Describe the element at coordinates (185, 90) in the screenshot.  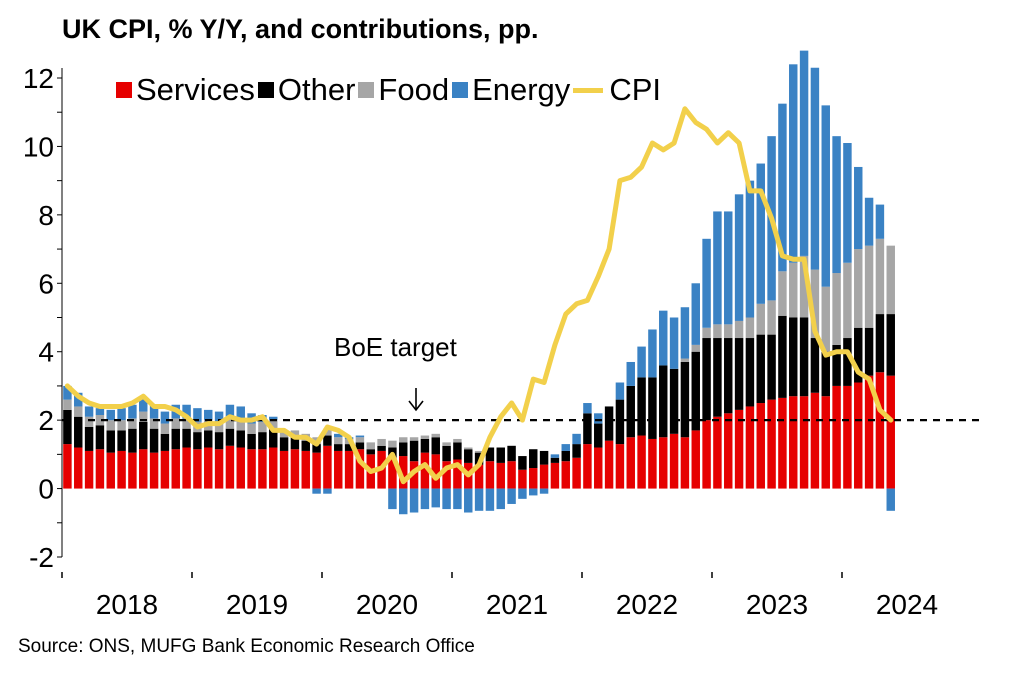
I see `legend-item-services: Services` at that location.